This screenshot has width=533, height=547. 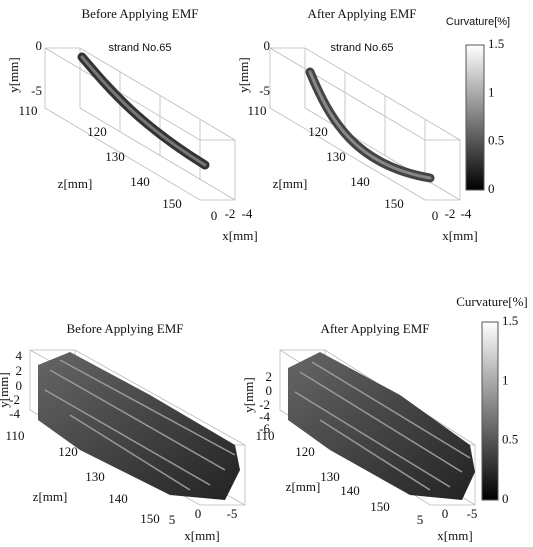 What do you see at coordinates (264, 428) in the screenshot?
I see `y-tick-label: -6` at bounding box center [264, 428].